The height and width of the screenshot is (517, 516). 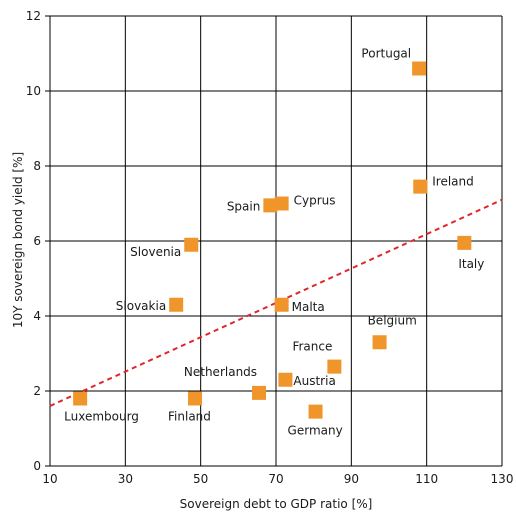 What do you see at coordinates (308, 307) in the screenshot?
I see `point-label: Malta` at bounding box center [308, 307].